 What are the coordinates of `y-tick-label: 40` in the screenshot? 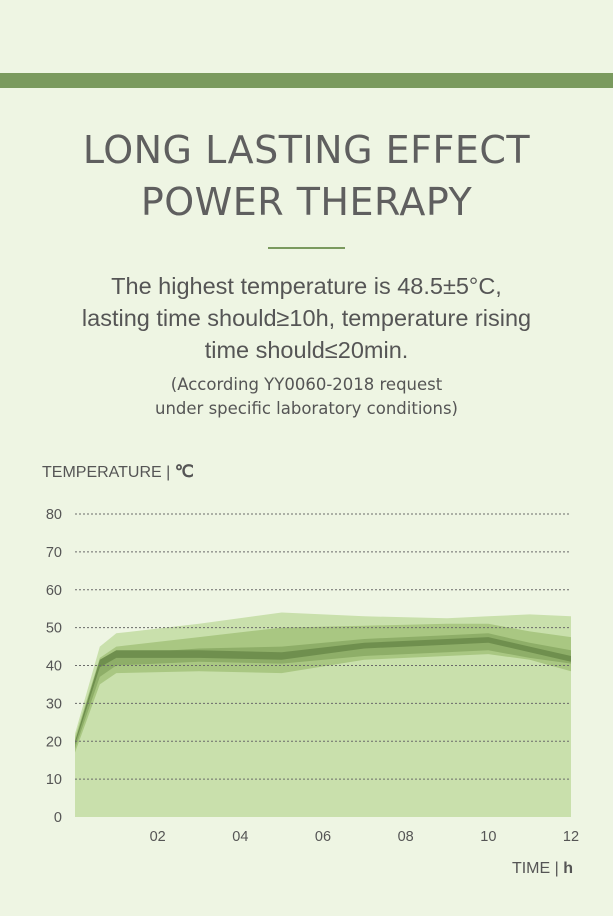 It's located at (54, 667).